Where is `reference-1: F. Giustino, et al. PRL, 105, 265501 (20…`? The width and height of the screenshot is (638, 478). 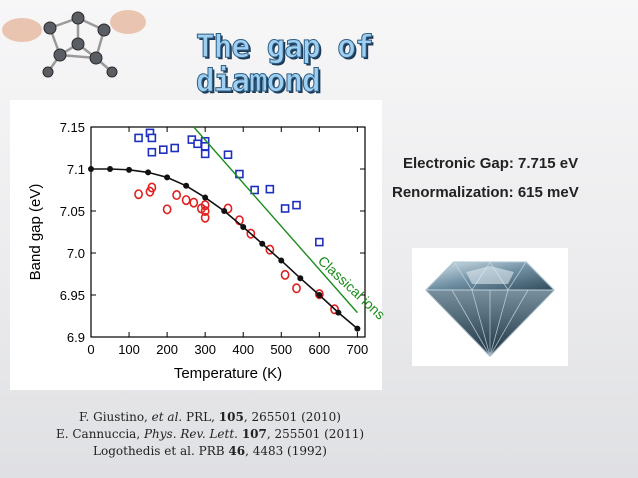 reference-1: F. Giustino, et al. PRL, 105, 265501 (20… is located at coordinates (210, 417).